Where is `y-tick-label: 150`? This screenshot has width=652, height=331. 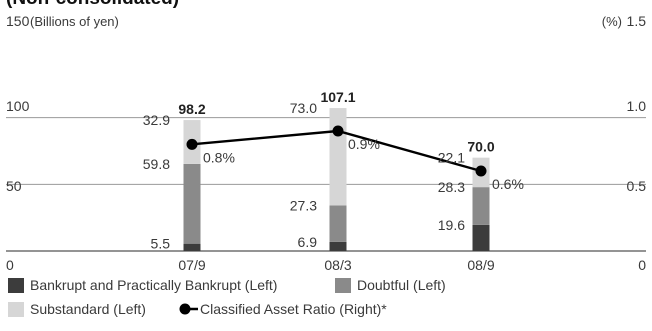
y-tick-label: 150 is located at coordinates (18, 21).